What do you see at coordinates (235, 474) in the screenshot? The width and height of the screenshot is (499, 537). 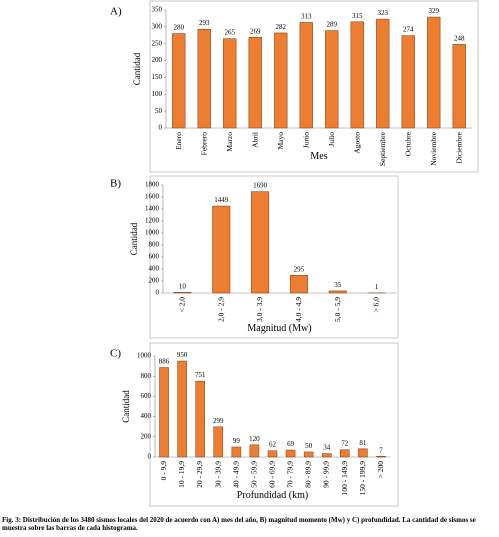 I see `x-tick-label: 40 - 49,9` at bounding box center [235, 474].